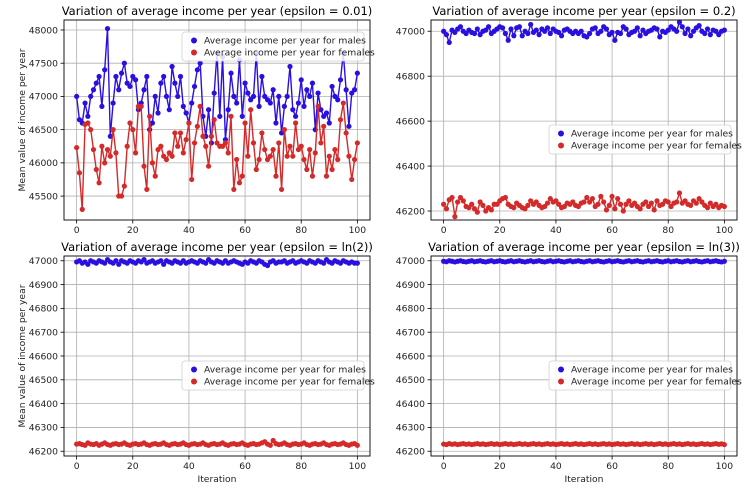  What do you see at coordinates (612, 230) in the screenshot?
I see `x-tick-label: 60` at bounding box center [612, 230].